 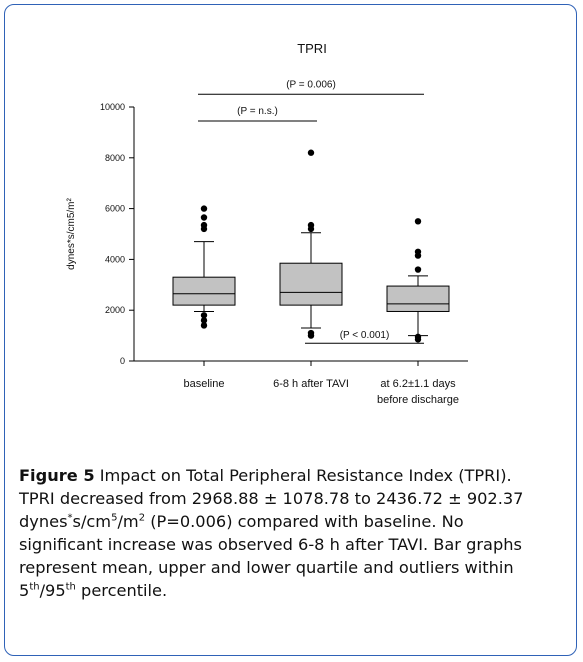 What do you see at coordinates (418, 384) in the screenshot?
I see `x-tick-label: at 6.2±1.1 days` at bounding box center [418, 384].